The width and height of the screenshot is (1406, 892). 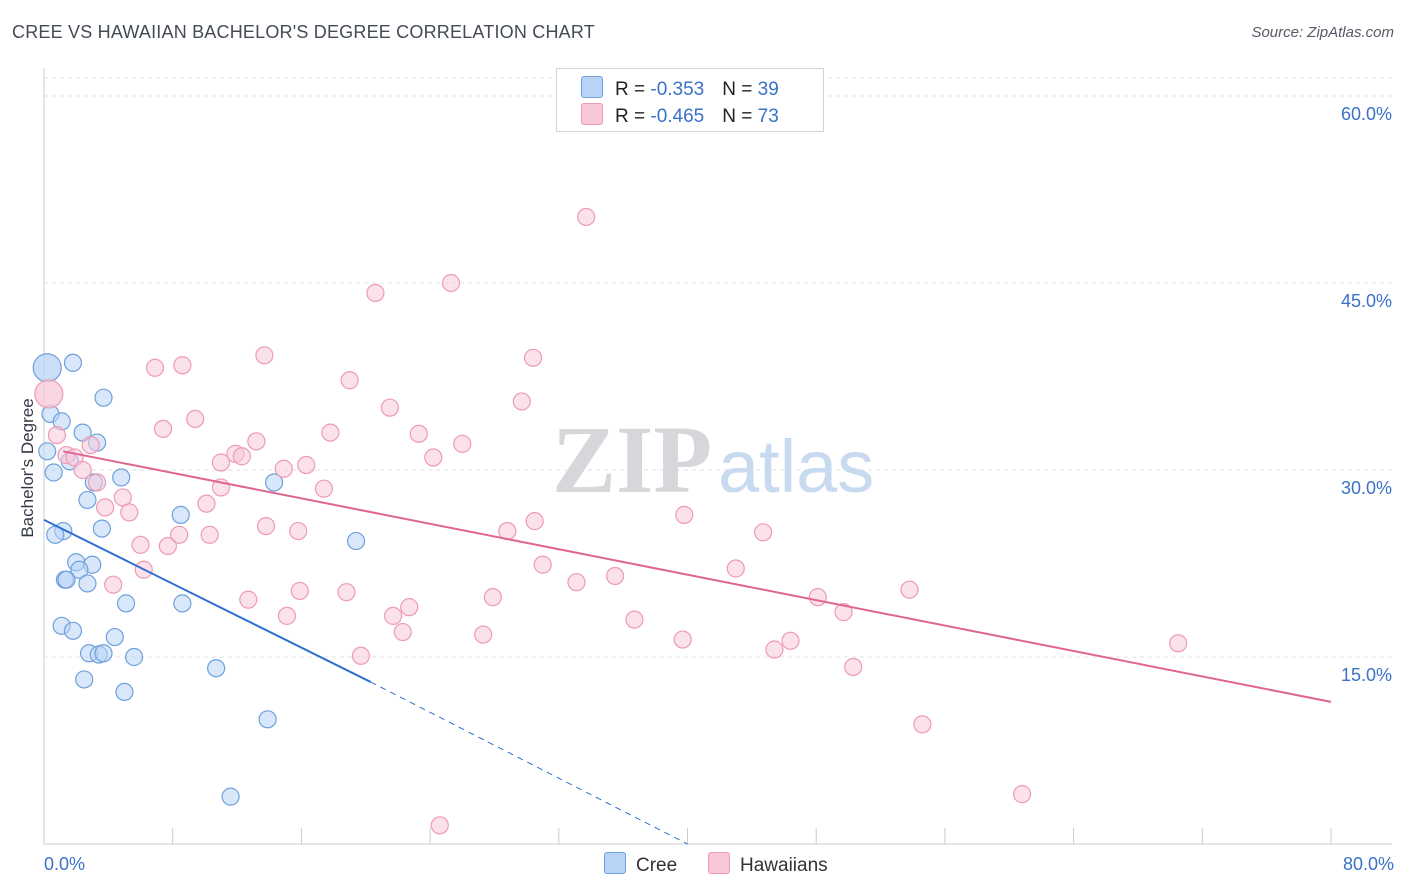 I want to click on cree-trend-line, so click(x=207, y=600).